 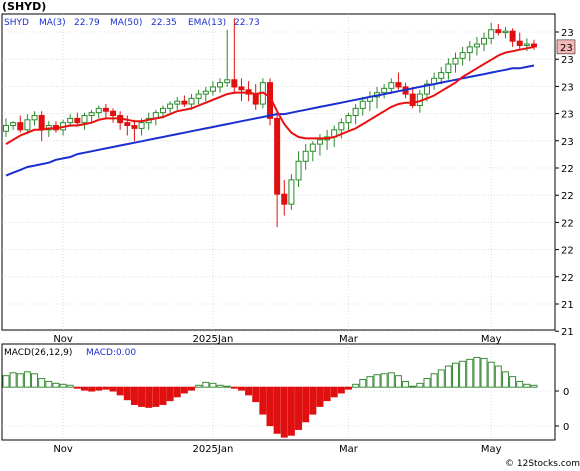 I want to click on current-price-label: 23, so click(x=566, y=48).